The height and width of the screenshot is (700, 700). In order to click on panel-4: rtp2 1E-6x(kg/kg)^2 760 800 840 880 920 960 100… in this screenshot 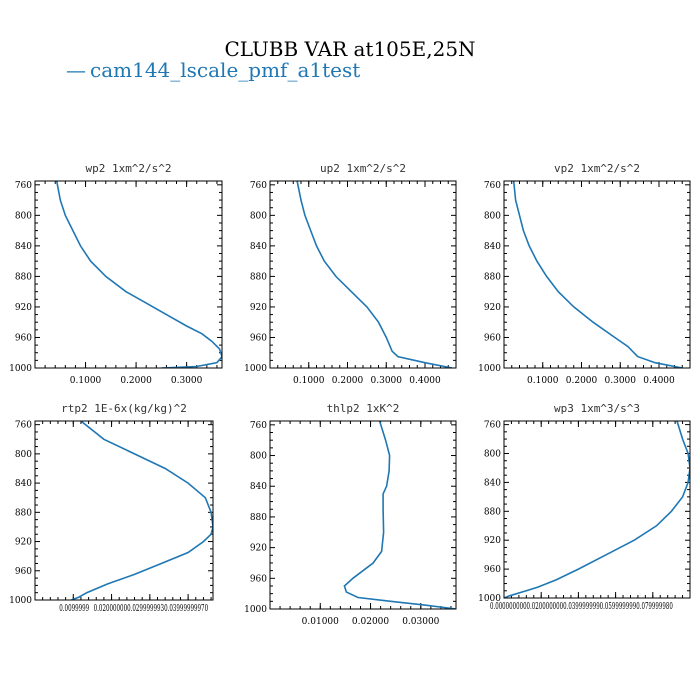, I will do `click(111, 508)`.